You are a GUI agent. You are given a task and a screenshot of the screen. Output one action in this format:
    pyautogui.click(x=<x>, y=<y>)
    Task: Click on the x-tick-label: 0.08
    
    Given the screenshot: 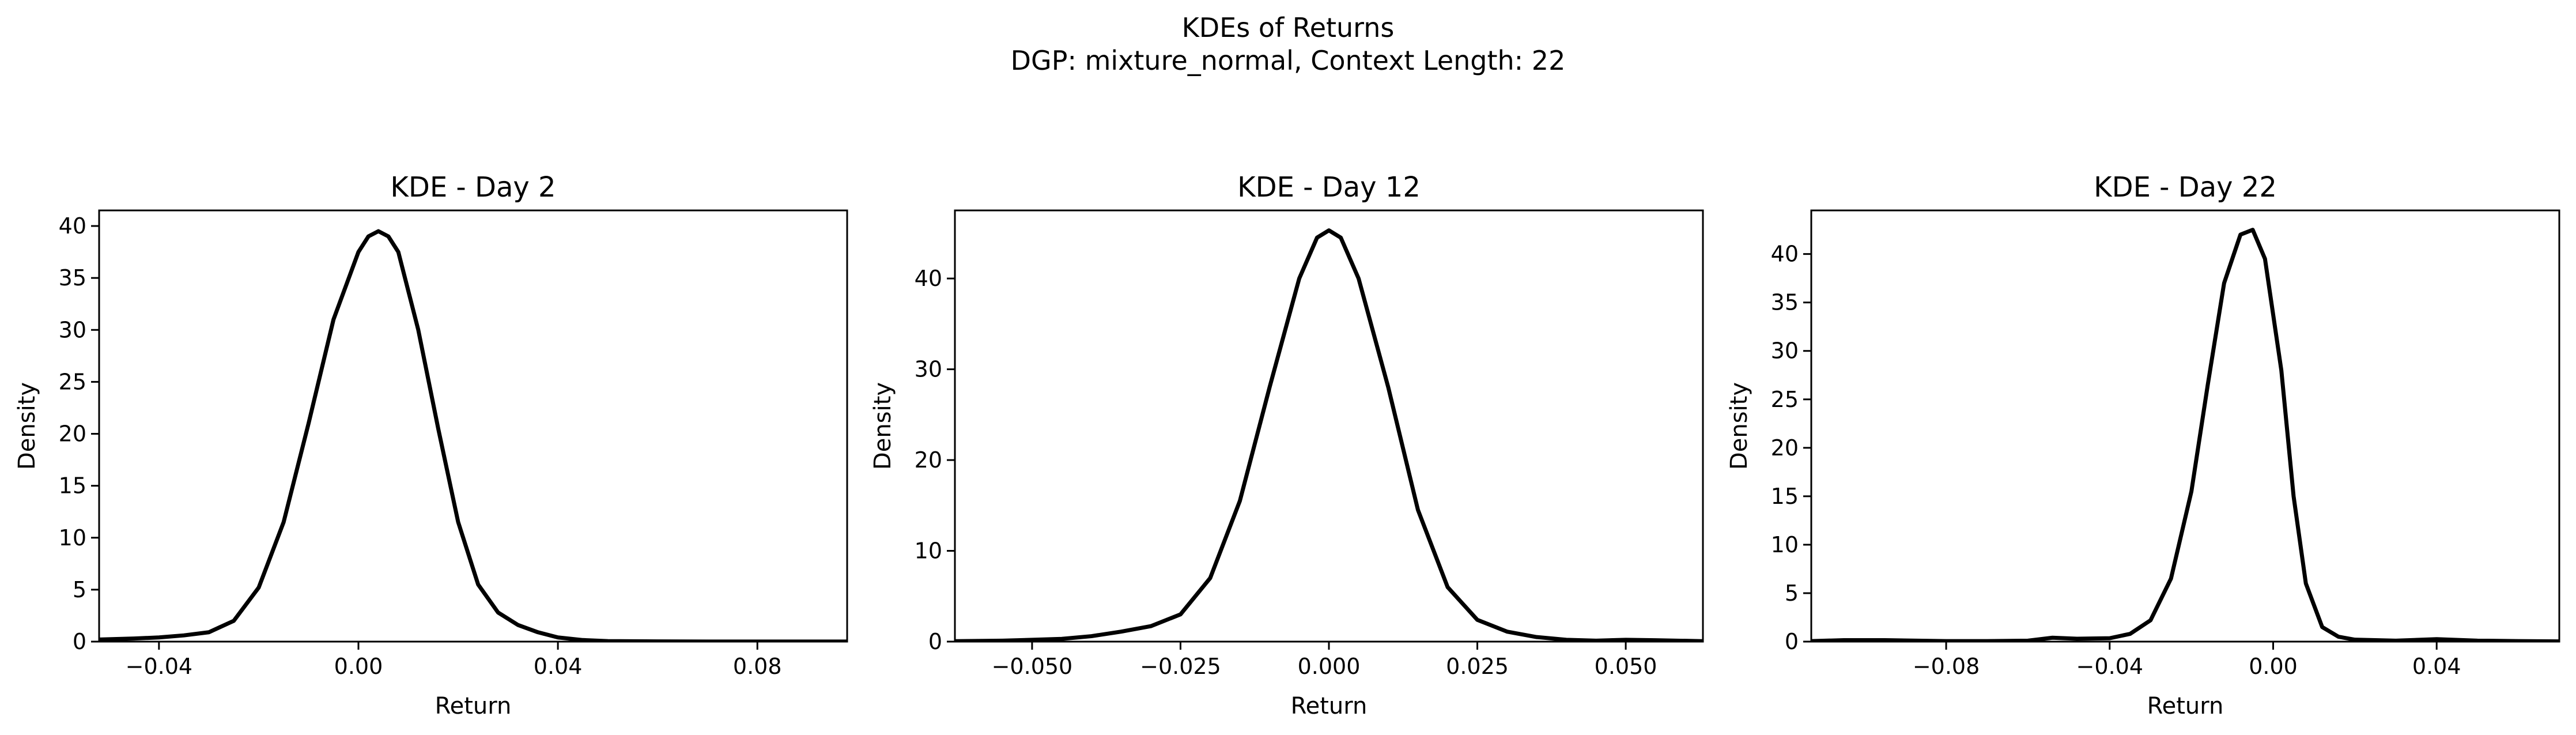 What is the action you would take?
    pyautogui.click(x=757, y=666)
    